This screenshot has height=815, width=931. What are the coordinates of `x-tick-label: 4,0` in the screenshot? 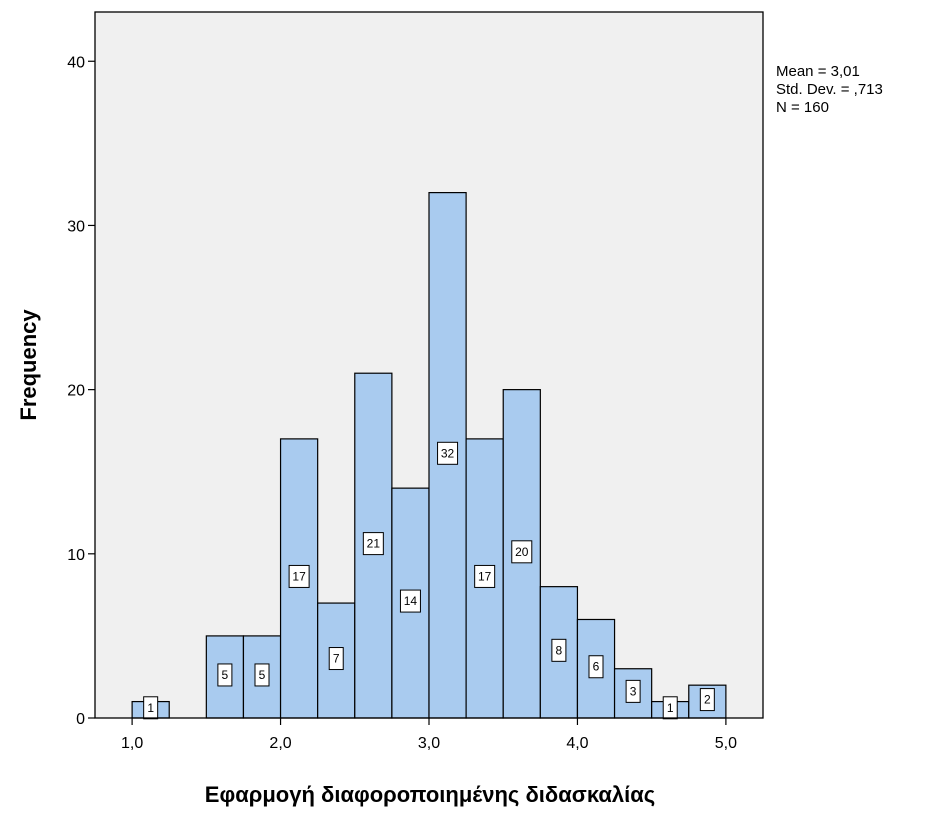 It's located at (577, 743).